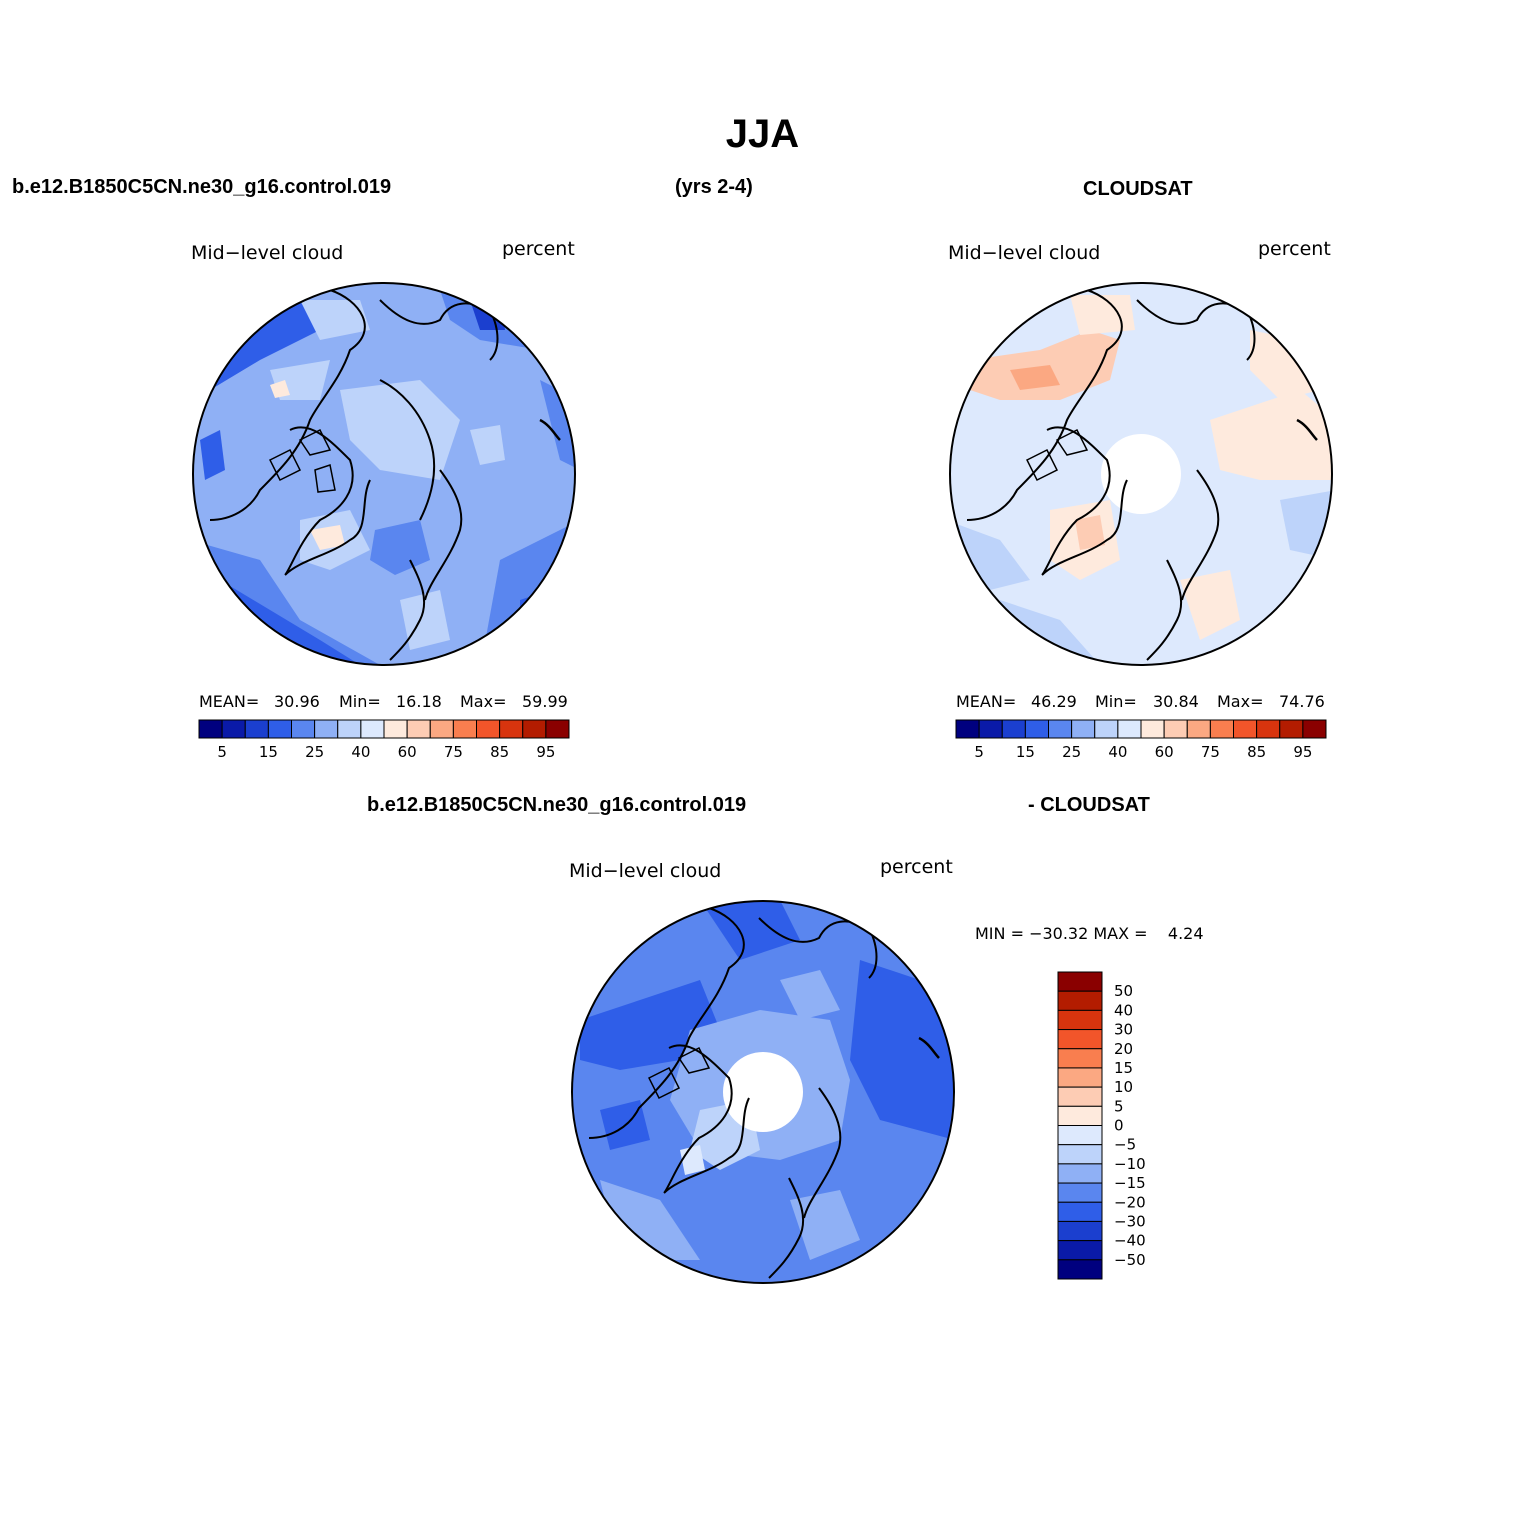 This screenshot has height=1525, width=1525. Describe the element at coordinates (1130, 1260) in the screenshot. I see `diff-colorbar-tick-label: −50` at that location.